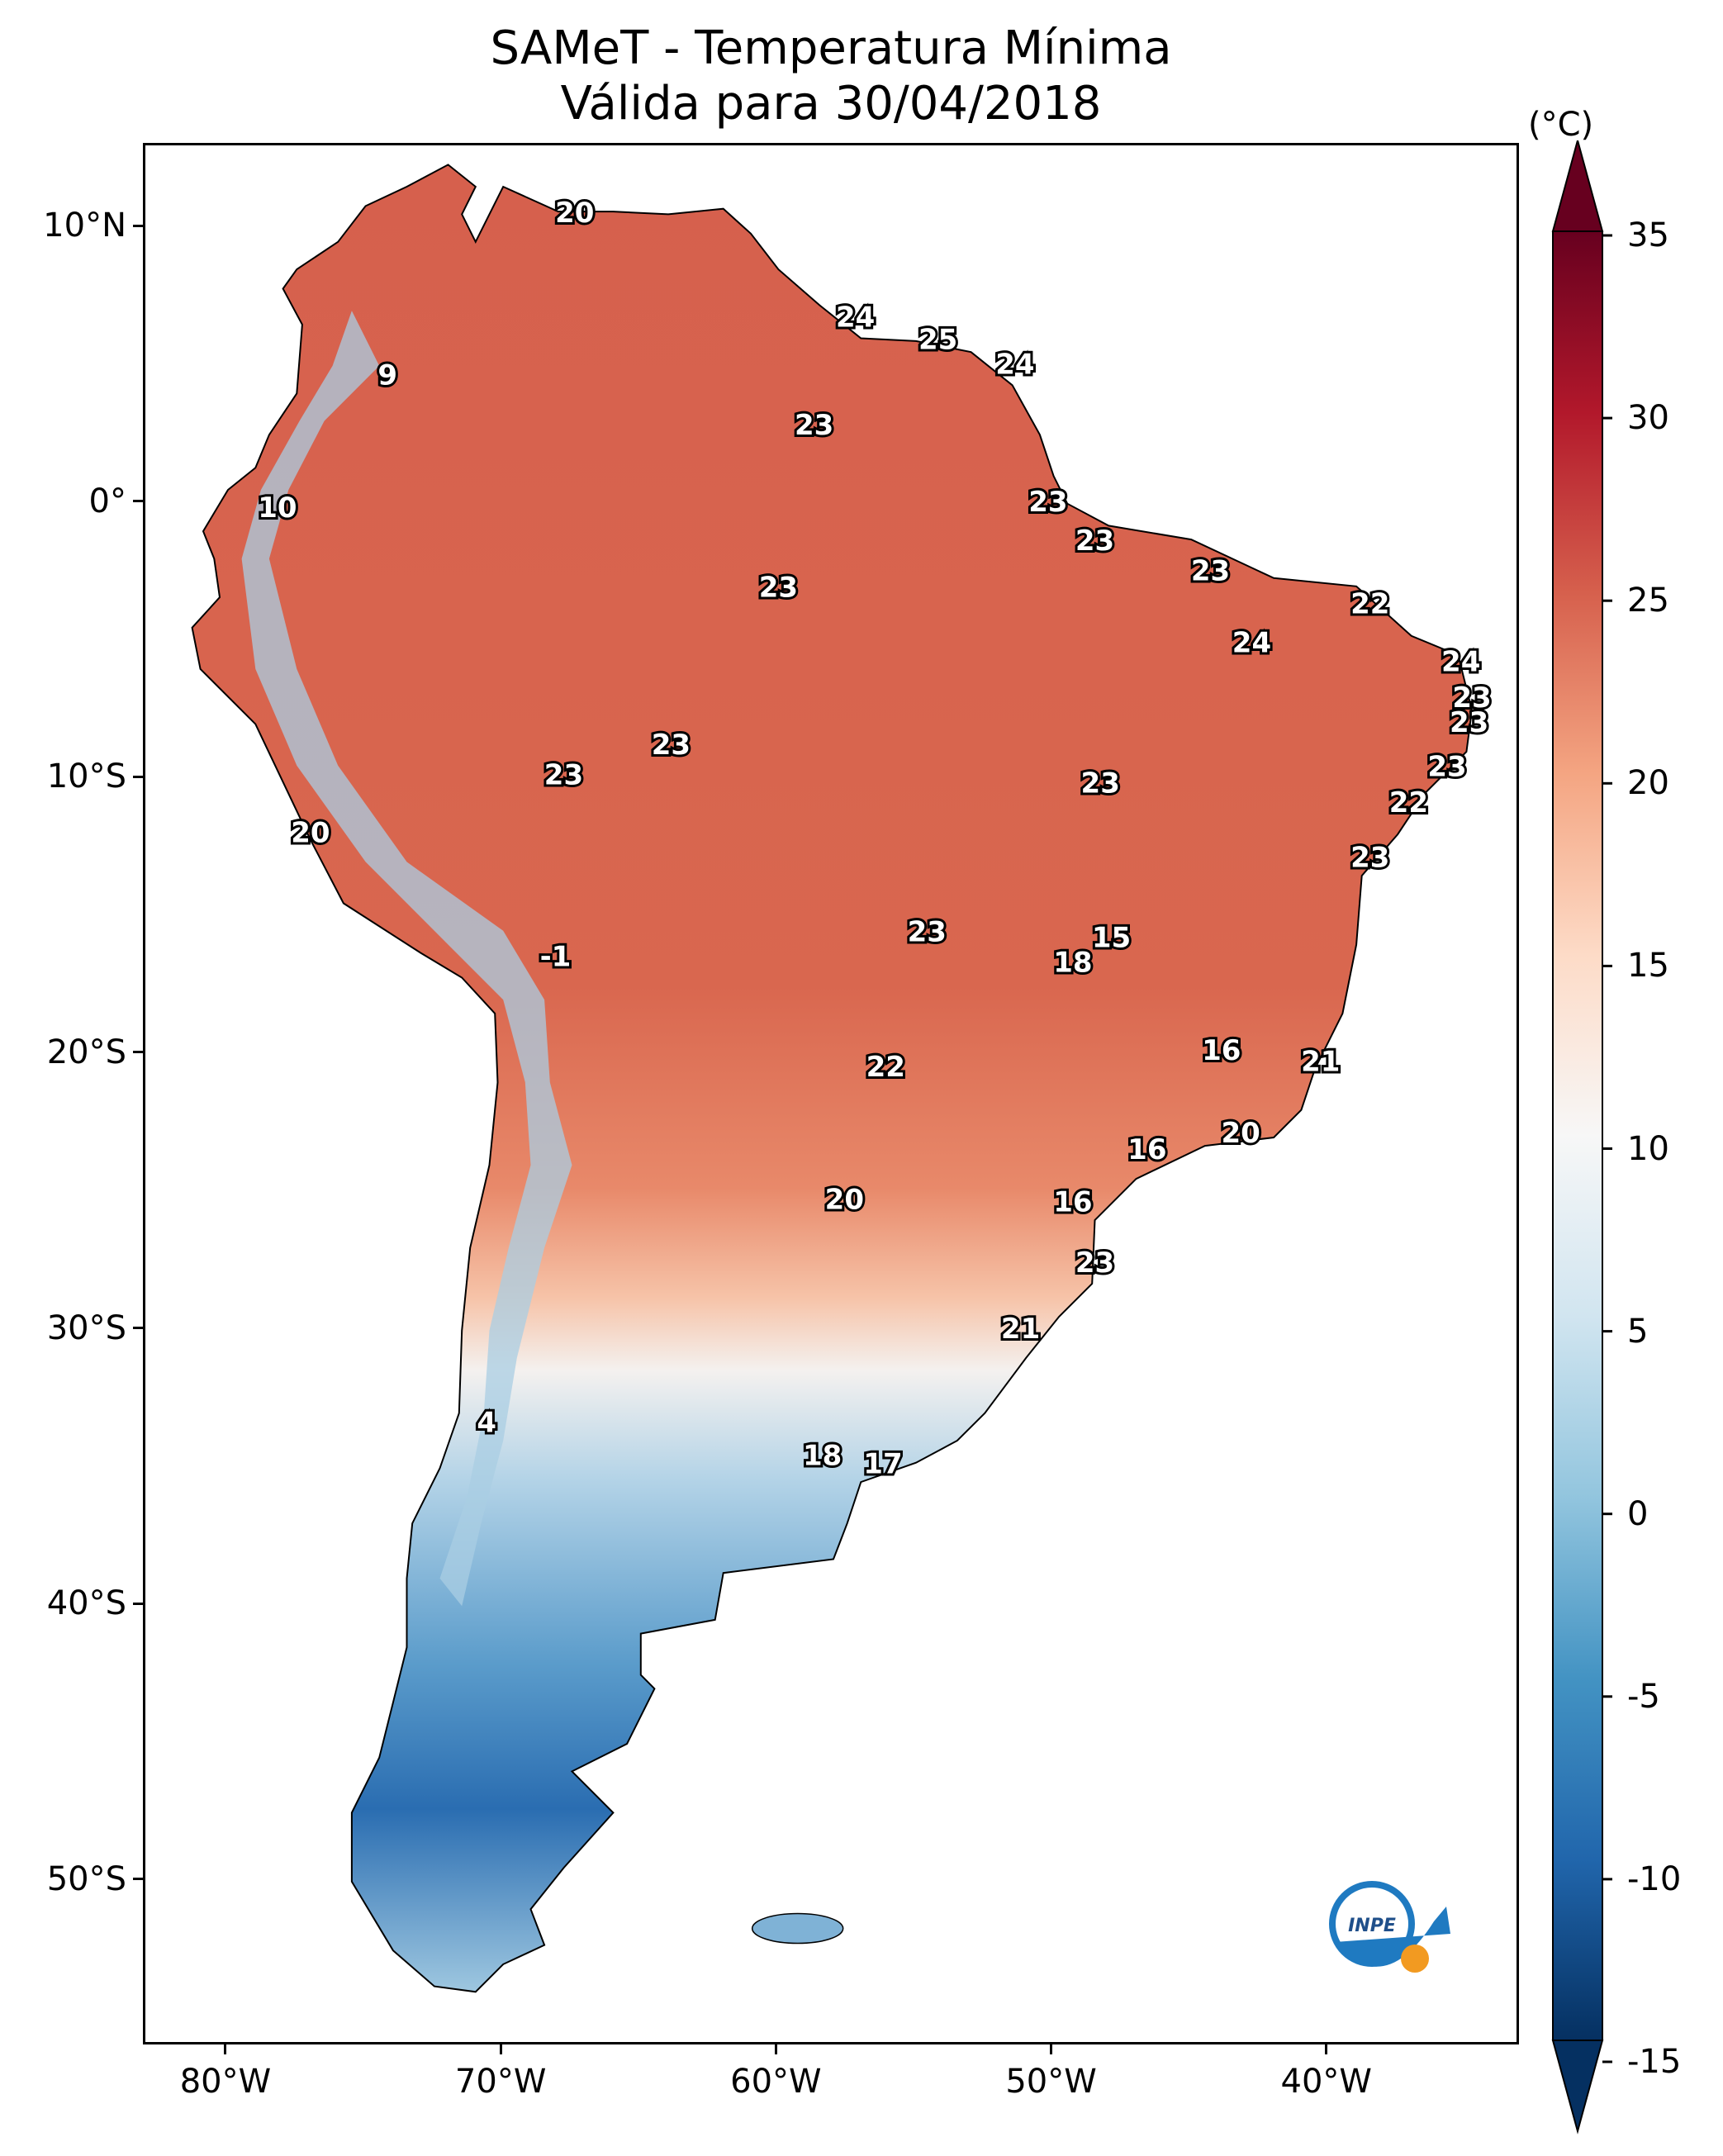  I want to click on station-temperature-label: 9, so click(387, 375).